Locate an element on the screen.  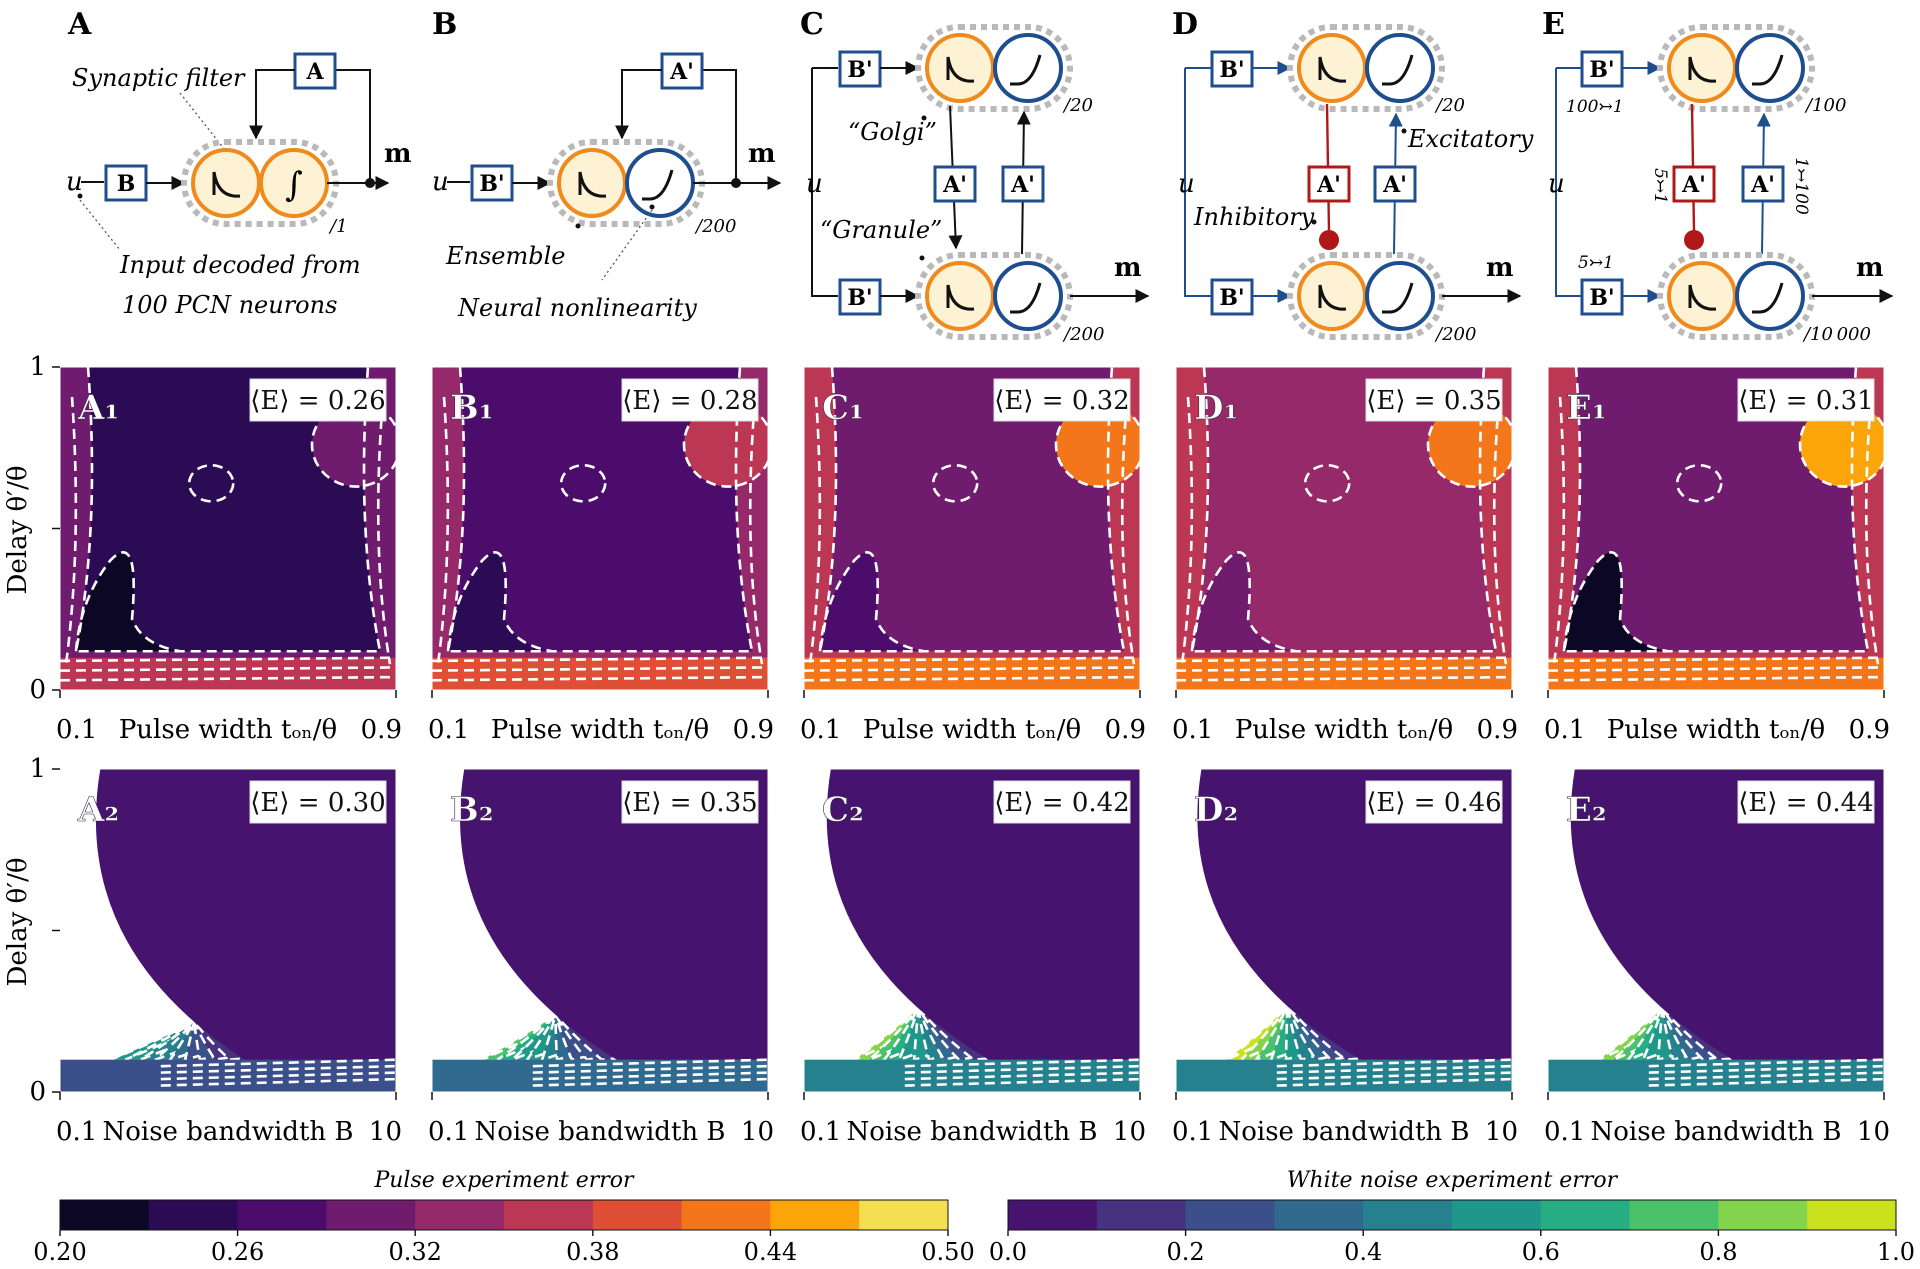
output-var-m: m is located at coordinates (1500, 268).